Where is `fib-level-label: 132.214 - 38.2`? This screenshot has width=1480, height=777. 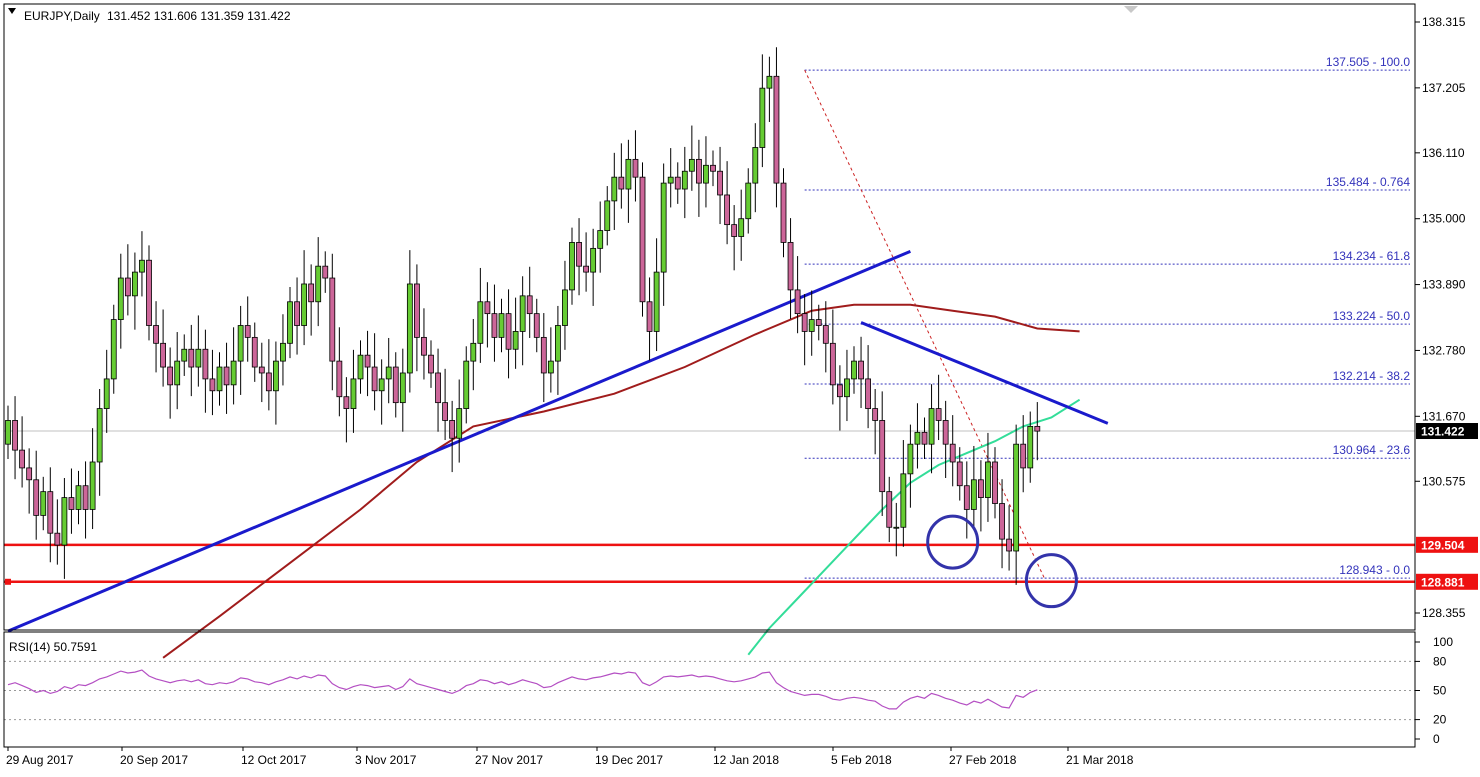 fib-level-label: 132.214 - 38.2 is located at coordinates (1372, 376).